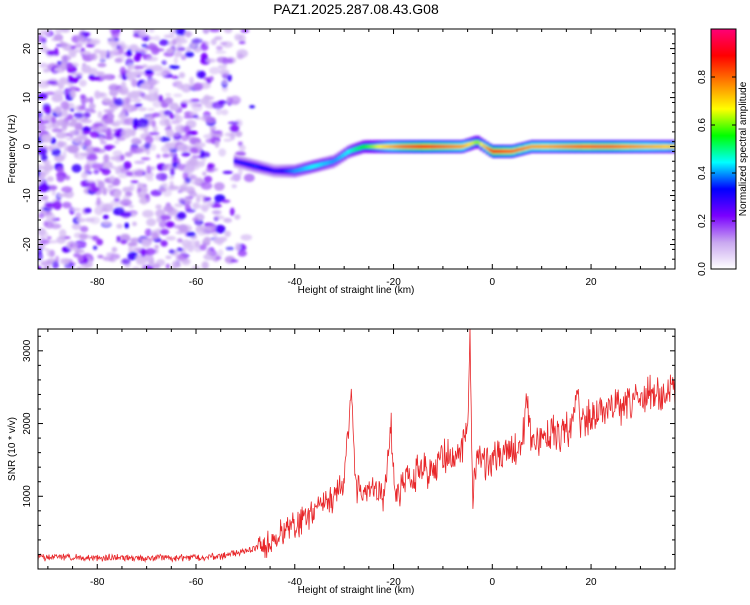 The height and width of the screenshot is (605, 750). What do you see at coordinates (702, 173) in the screenshot?
I see `colorbar-tick-label: 0.4` at bounding box center [702, 173].